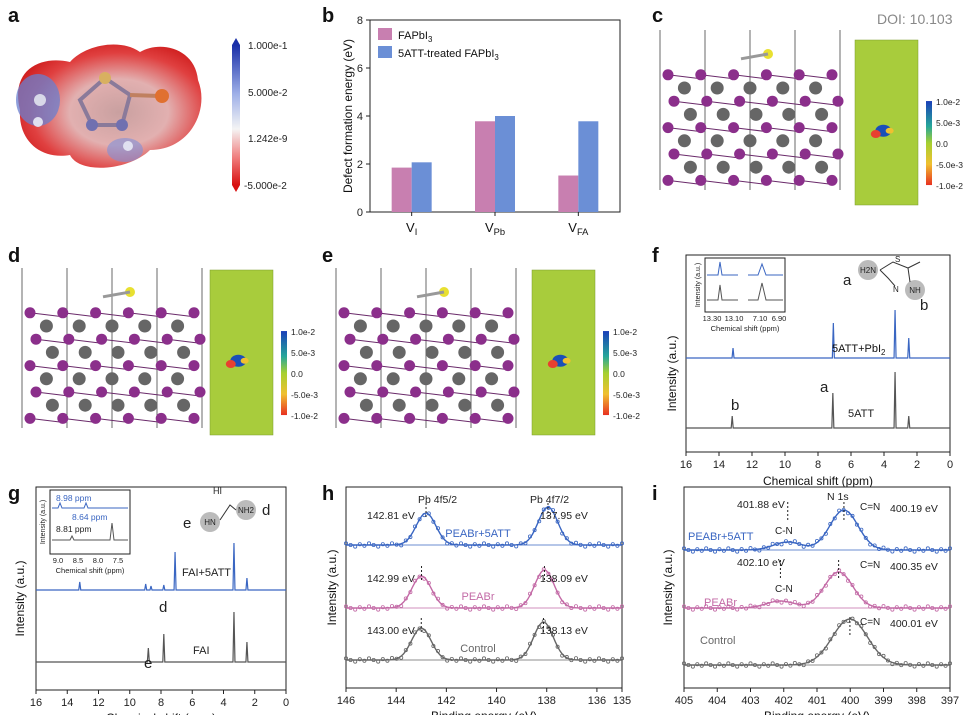 Image resolution: width=964 pixels, height=715 pixels. What do you see at coordinates (67, 703) in the screenshot?
I see `x-tick-label: 14` at bounding box center [67, 703].